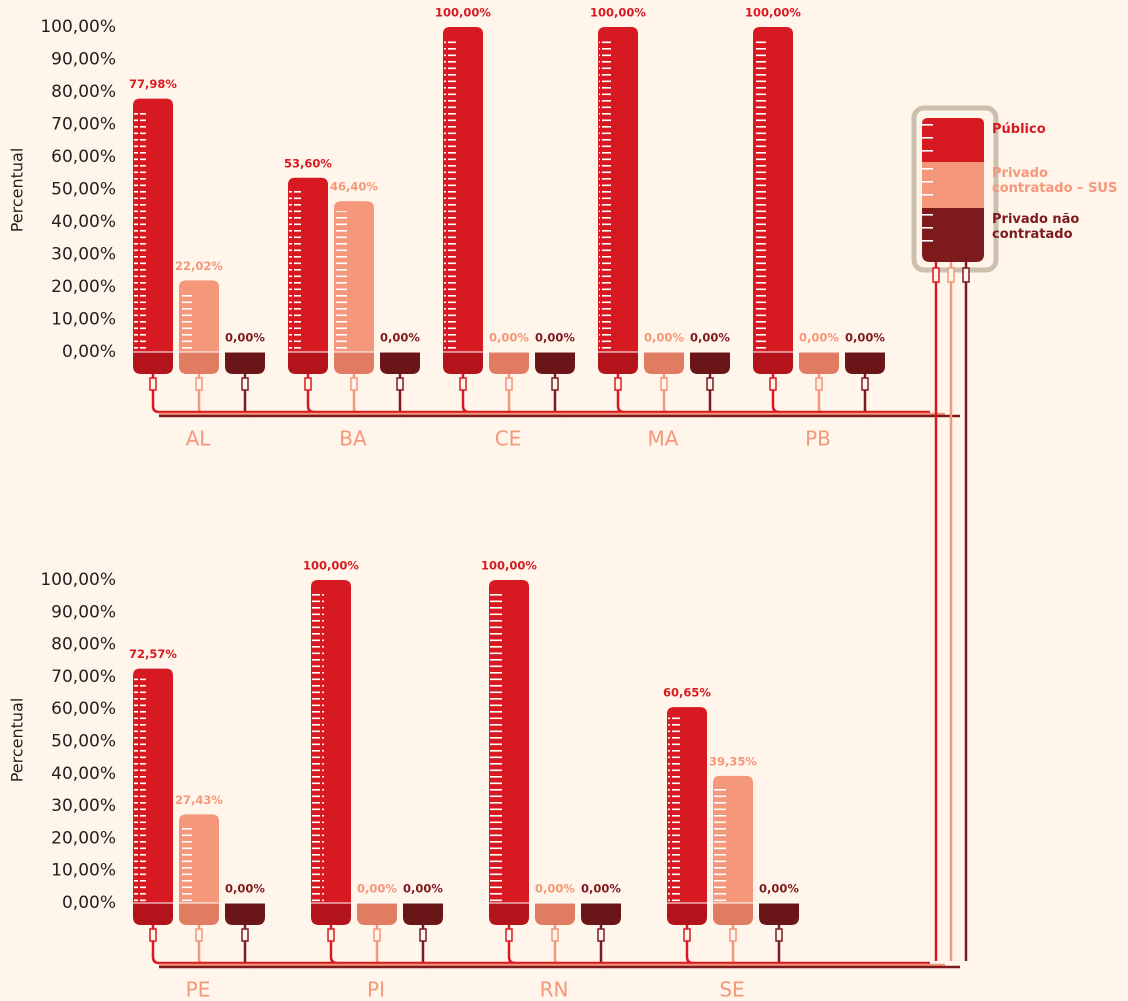 The width and height of the screenshot is (1128, 1001). I want to click on legend-entry: Público, so click(1019, 129).